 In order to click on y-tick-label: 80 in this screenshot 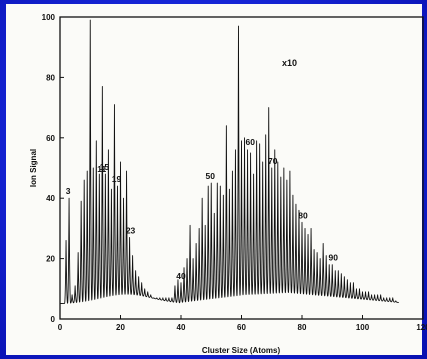, I will do `click(50, 77)`.